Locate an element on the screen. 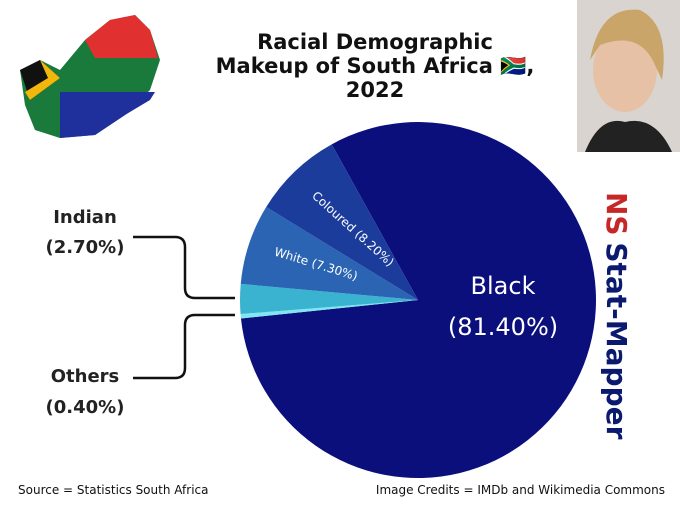 Image resolution: width=680 pixels, height=510 pixels. watermark-part: Stat-Mapper is located at coordinates (616, 340).